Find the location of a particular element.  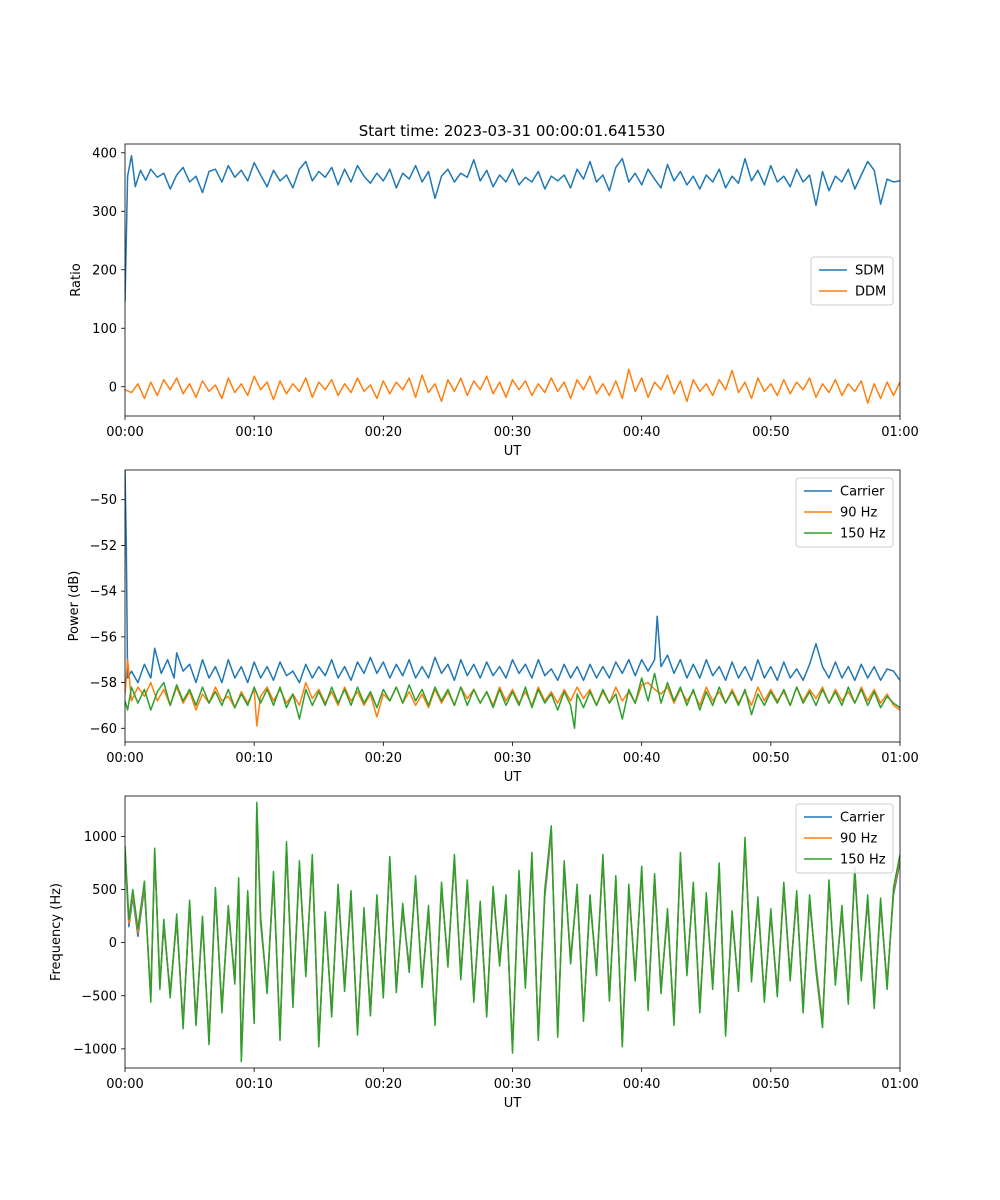

y-tick-label: 1000 is located at coordinates (100, 837).